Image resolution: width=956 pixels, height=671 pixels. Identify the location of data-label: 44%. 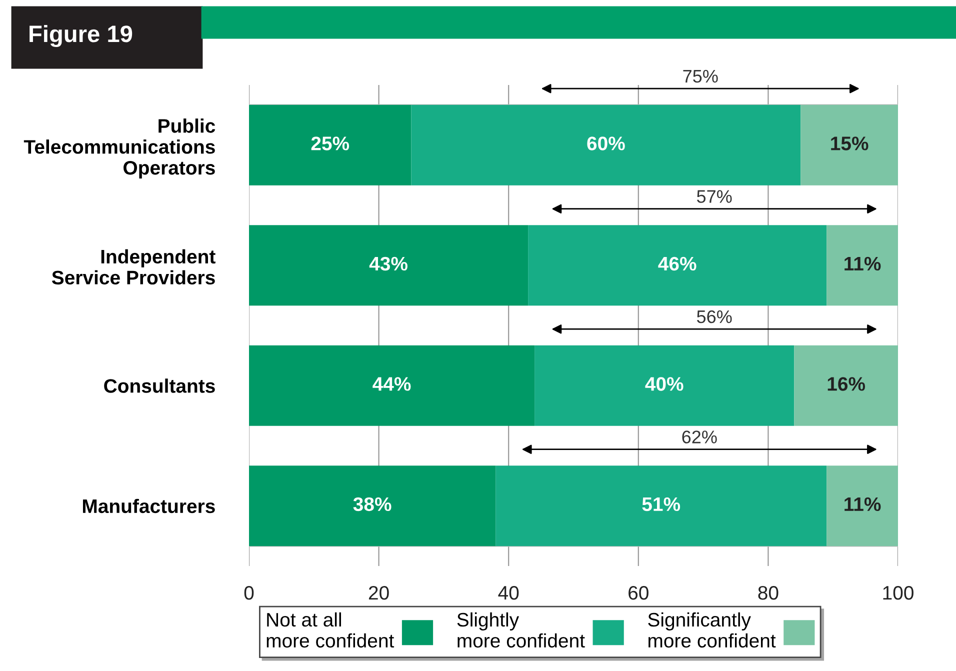
(391, 384).